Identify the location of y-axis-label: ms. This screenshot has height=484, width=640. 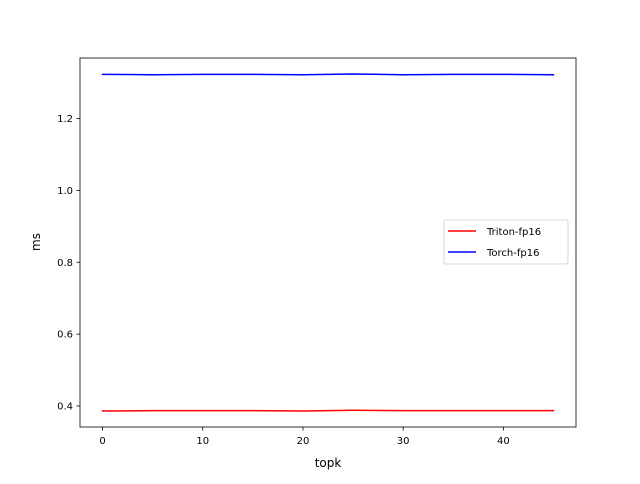
(36, 242).